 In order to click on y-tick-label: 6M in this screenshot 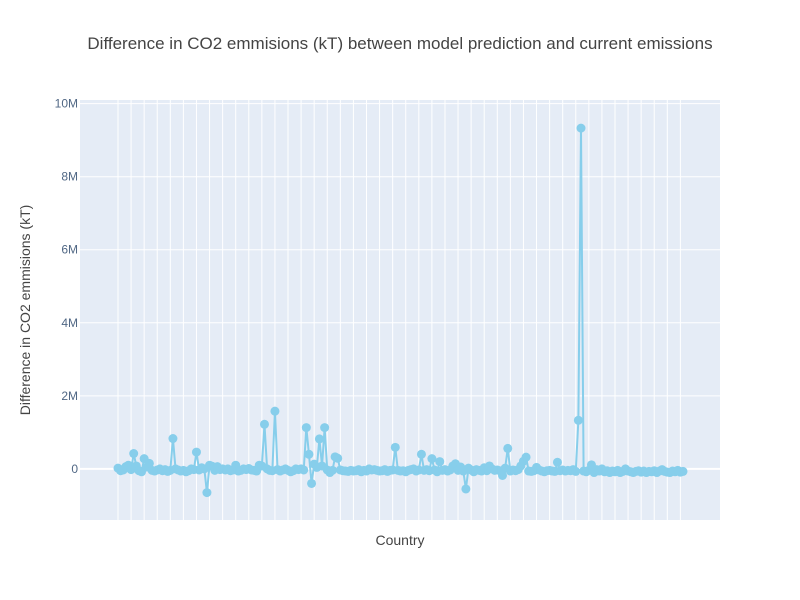, I will do `click(69, 250)`.